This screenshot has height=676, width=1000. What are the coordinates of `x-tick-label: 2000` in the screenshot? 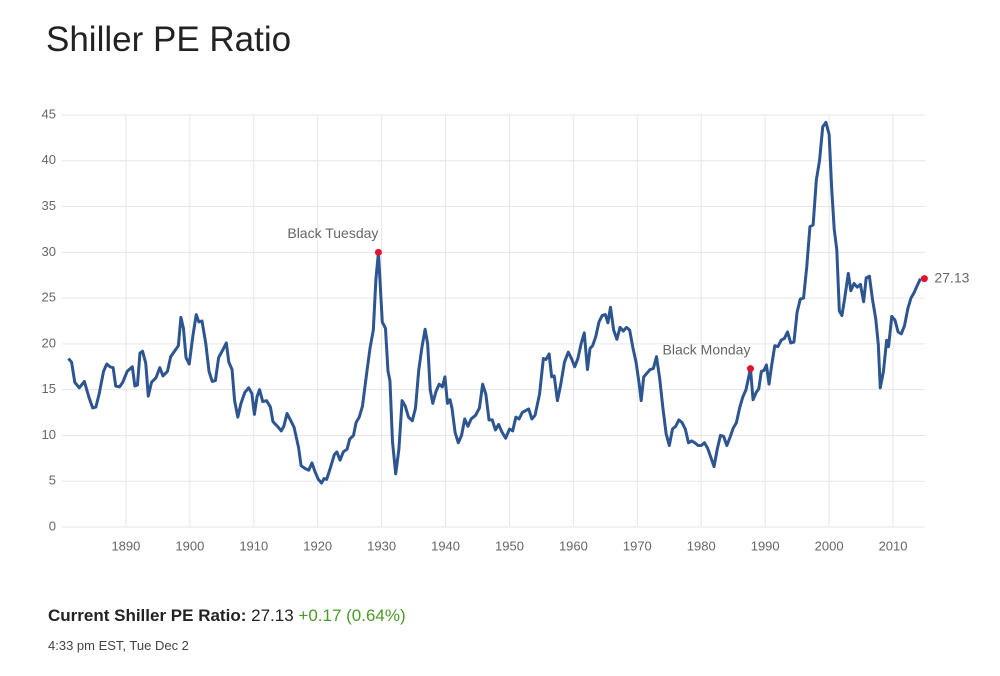 It's located at (829, 545).